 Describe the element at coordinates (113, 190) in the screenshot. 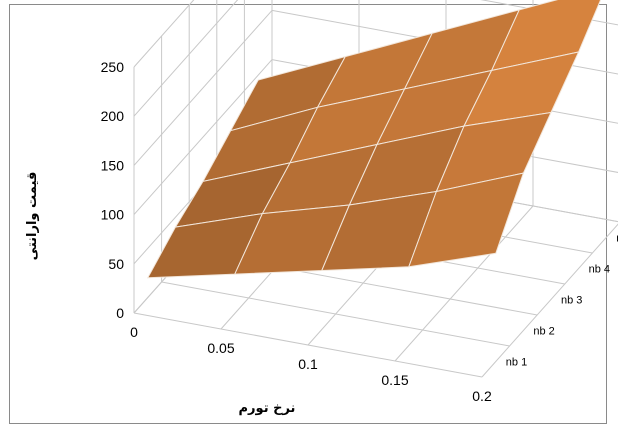

I see `z-axis-ticks: 0 50 100 150 200 250` at that location.